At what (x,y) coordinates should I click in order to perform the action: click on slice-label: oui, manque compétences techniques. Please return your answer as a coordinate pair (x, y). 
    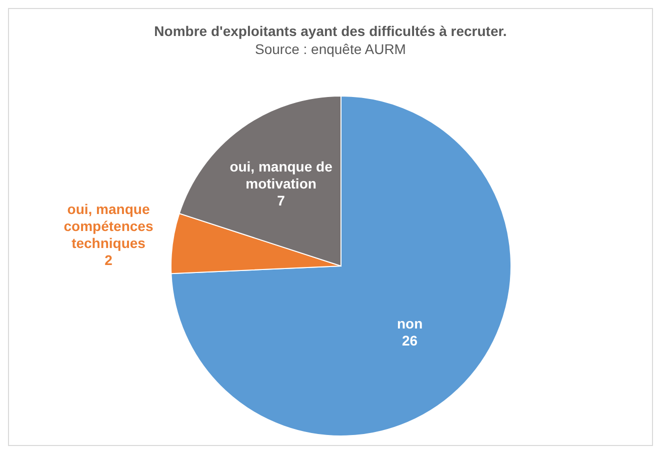
    Looking at the image, I should click on (109, 226).